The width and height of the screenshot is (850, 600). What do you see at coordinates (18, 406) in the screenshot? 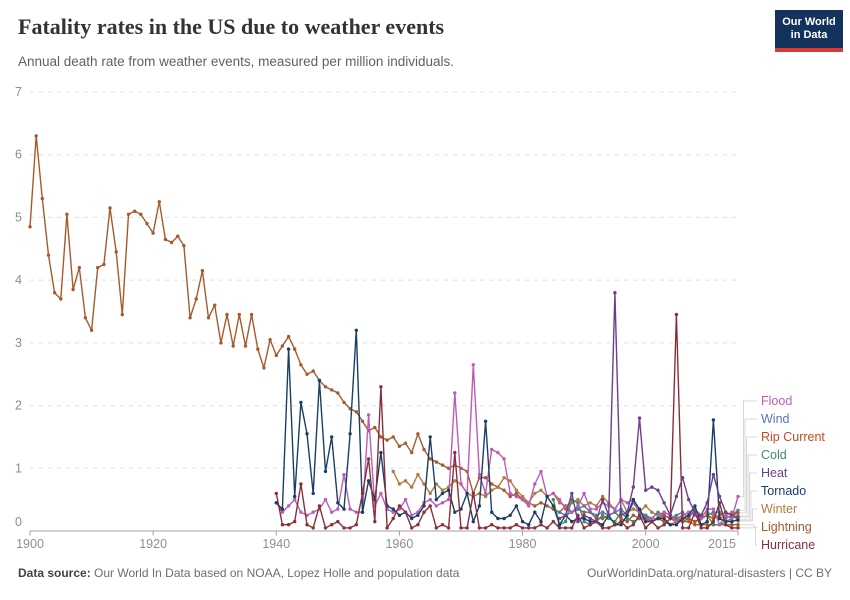
I see `y-axis-label-2: 2` at bounding box center [18, 406].